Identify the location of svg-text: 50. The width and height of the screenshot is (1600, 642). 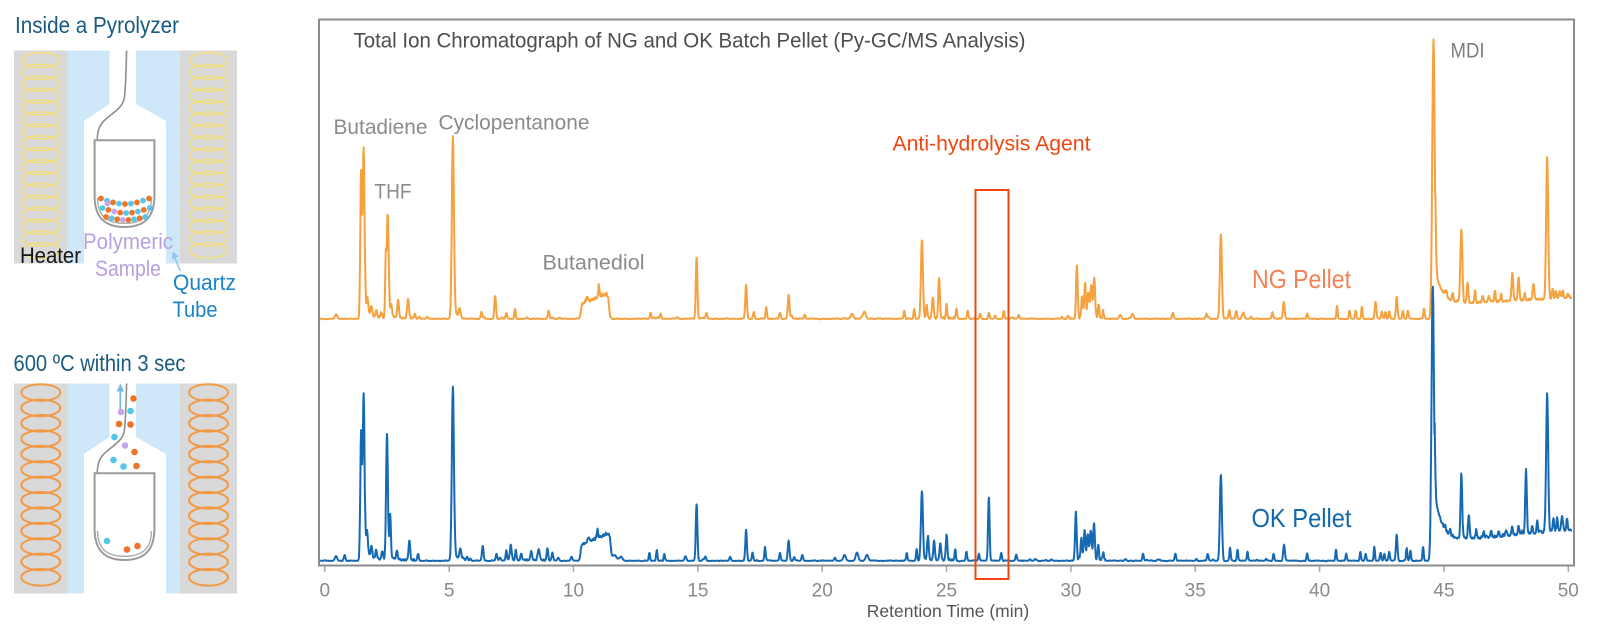
(1568, 591).